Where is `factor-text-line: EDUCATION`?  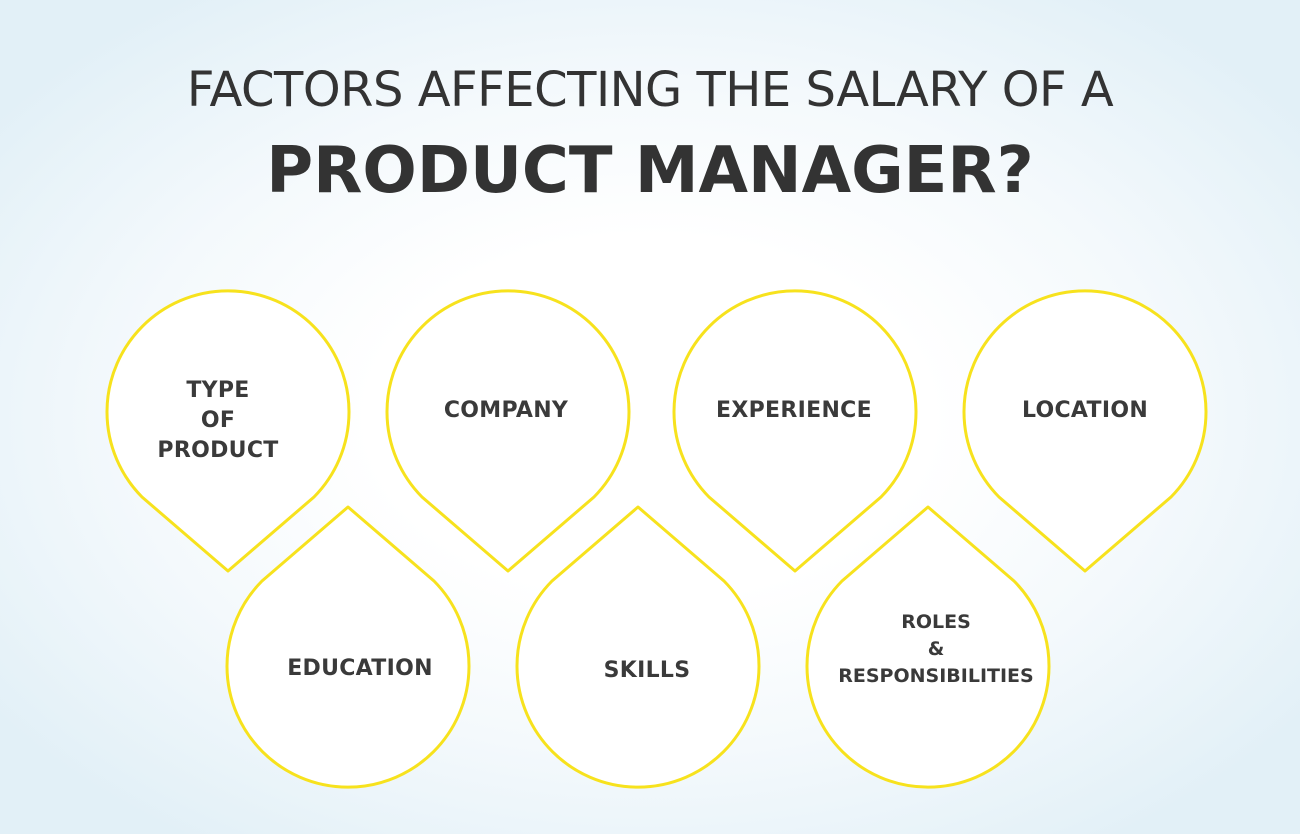 factor-text-line: EDUCATION is located at coordinates (360, 668).